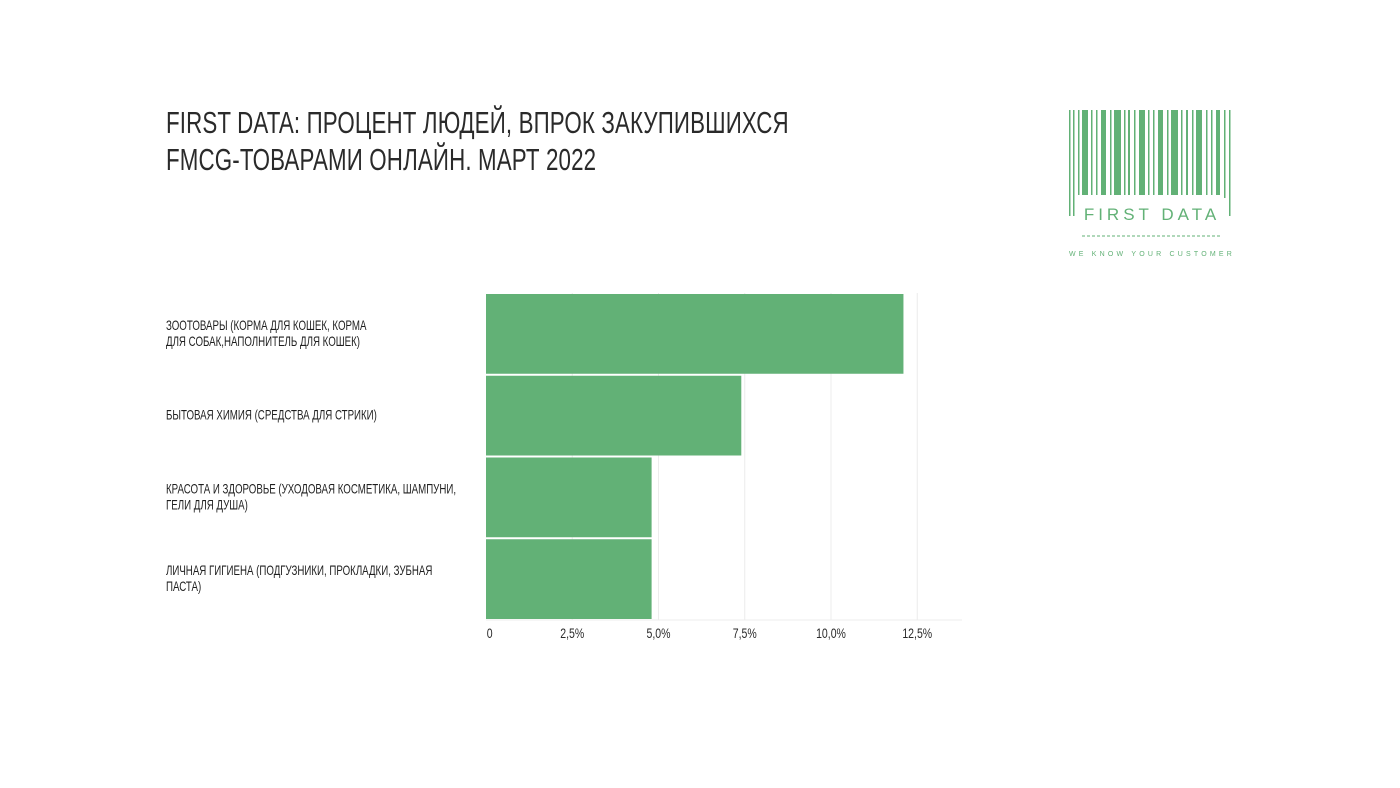  I want to click on x-tick-label: 0, so click(490, 634).